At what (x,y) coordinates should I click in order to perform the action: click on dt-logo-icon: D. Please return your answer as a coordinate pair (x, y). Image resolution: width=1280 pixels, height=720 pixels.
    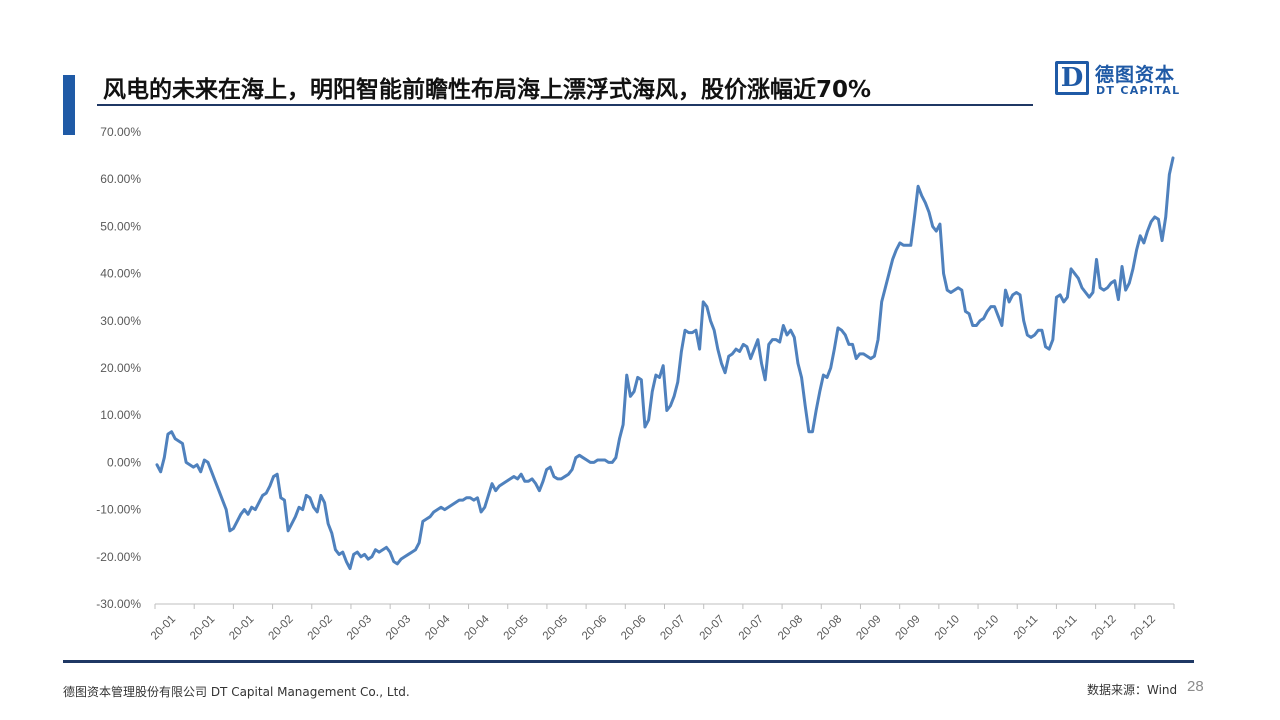
    Looking at the image, I should click on (1072, 78).